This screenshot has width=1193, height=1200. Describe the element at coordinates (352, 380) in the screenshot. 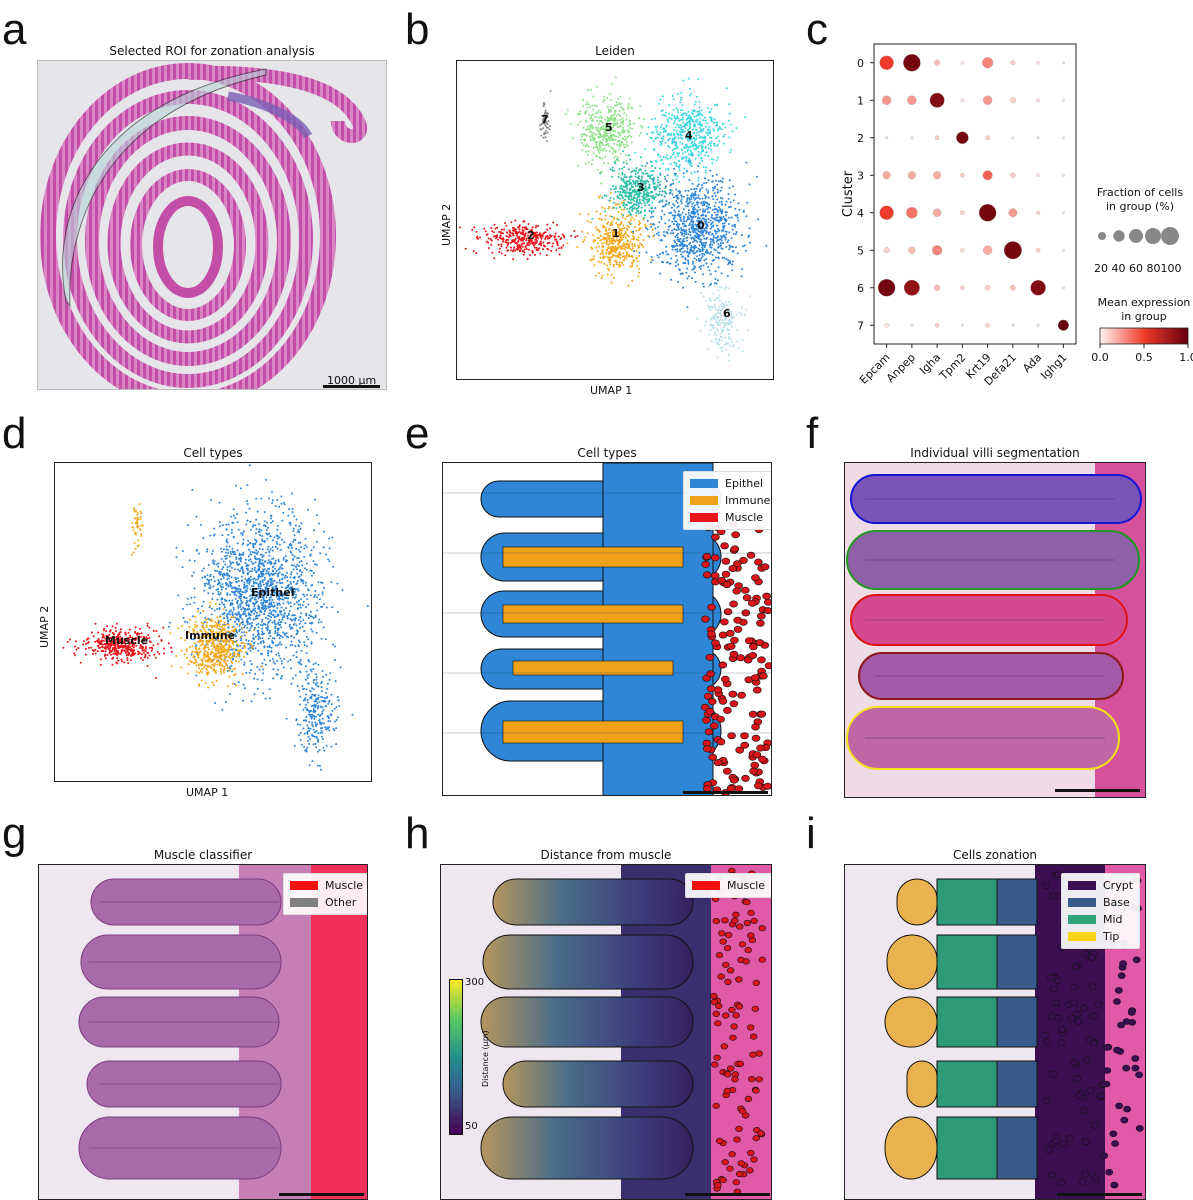

I see `scale-bar-label: 1000 µm` at that location.